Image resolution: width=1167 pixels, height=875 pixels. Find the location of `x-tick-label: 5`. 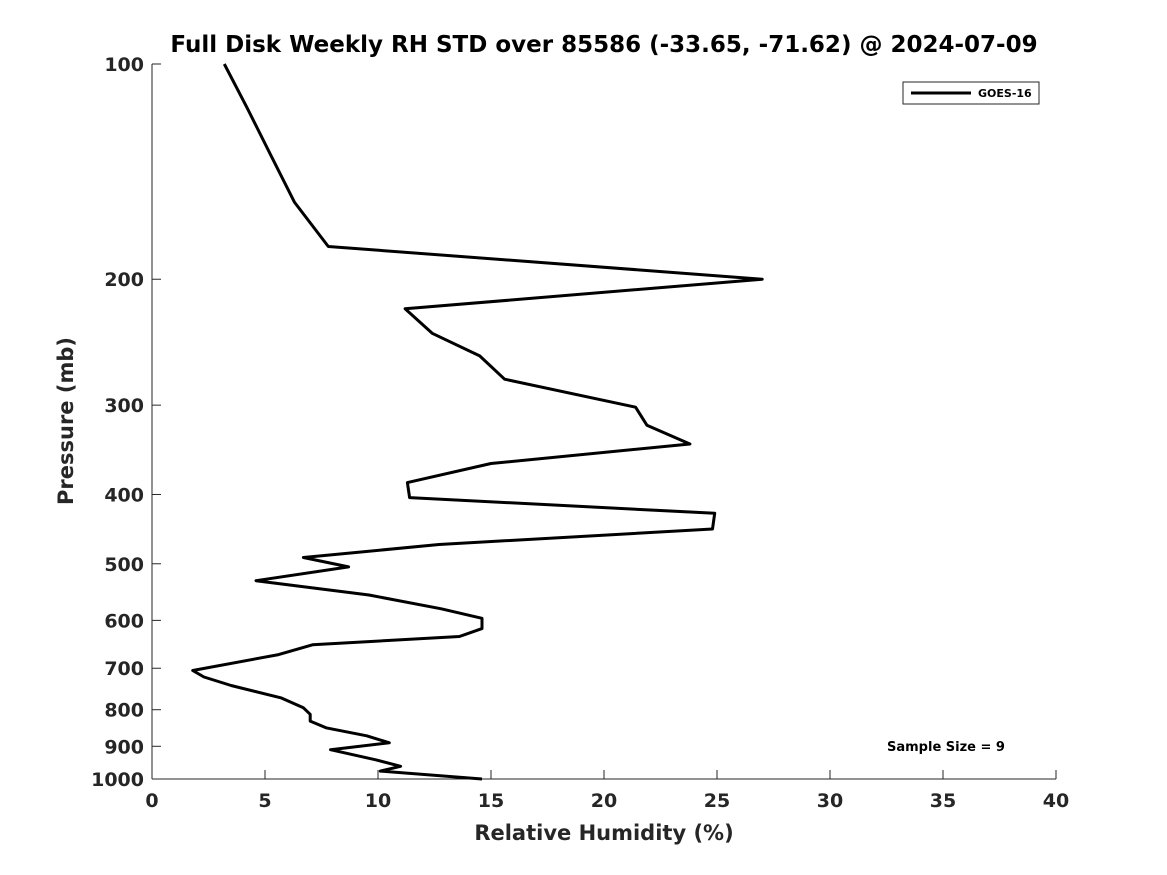

x-tick-label: 5 is located at coordinates (264, 801).